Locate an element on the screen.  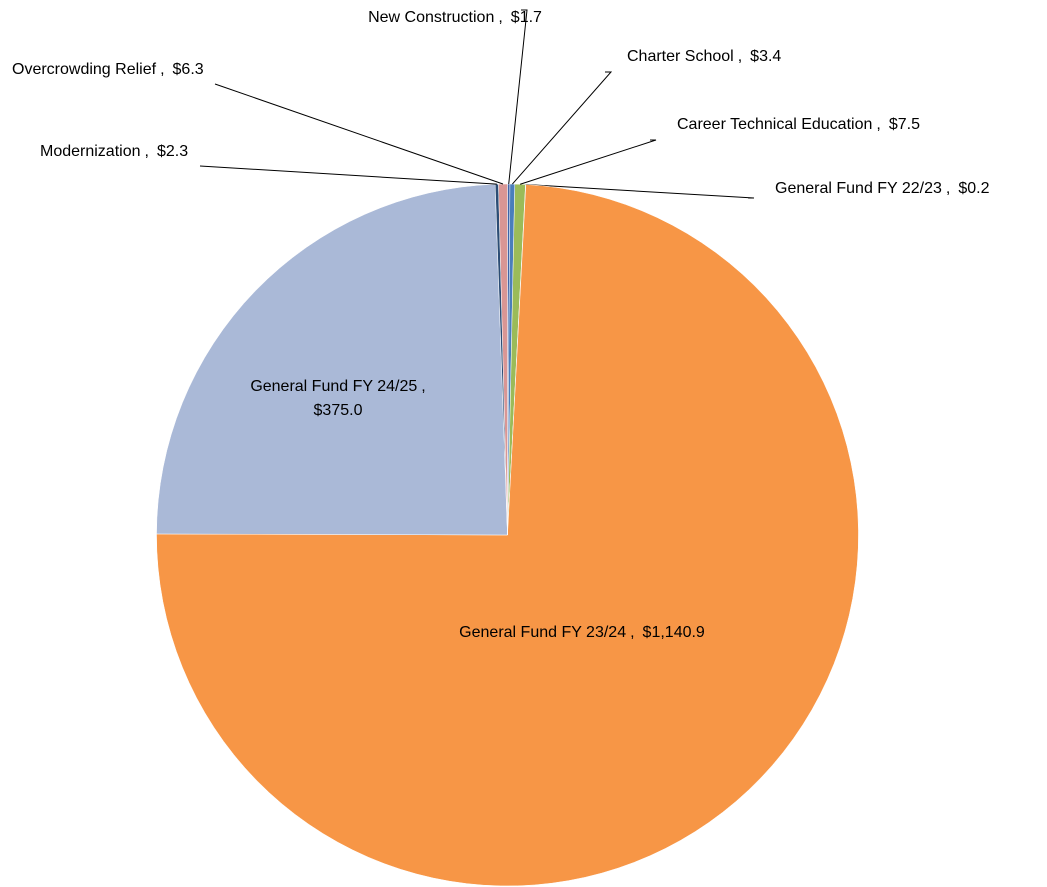
label-name: Charter School is located at coordinates (680, 56).